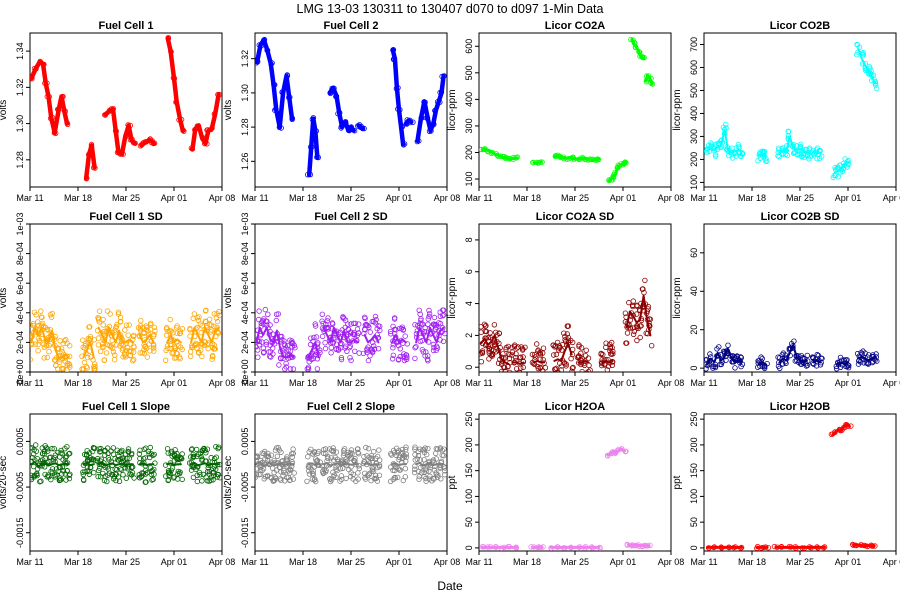  What do you see at coordinates (575, 482) in the screenshot?
I see `plot-frame` at bounding box center [575, 482].